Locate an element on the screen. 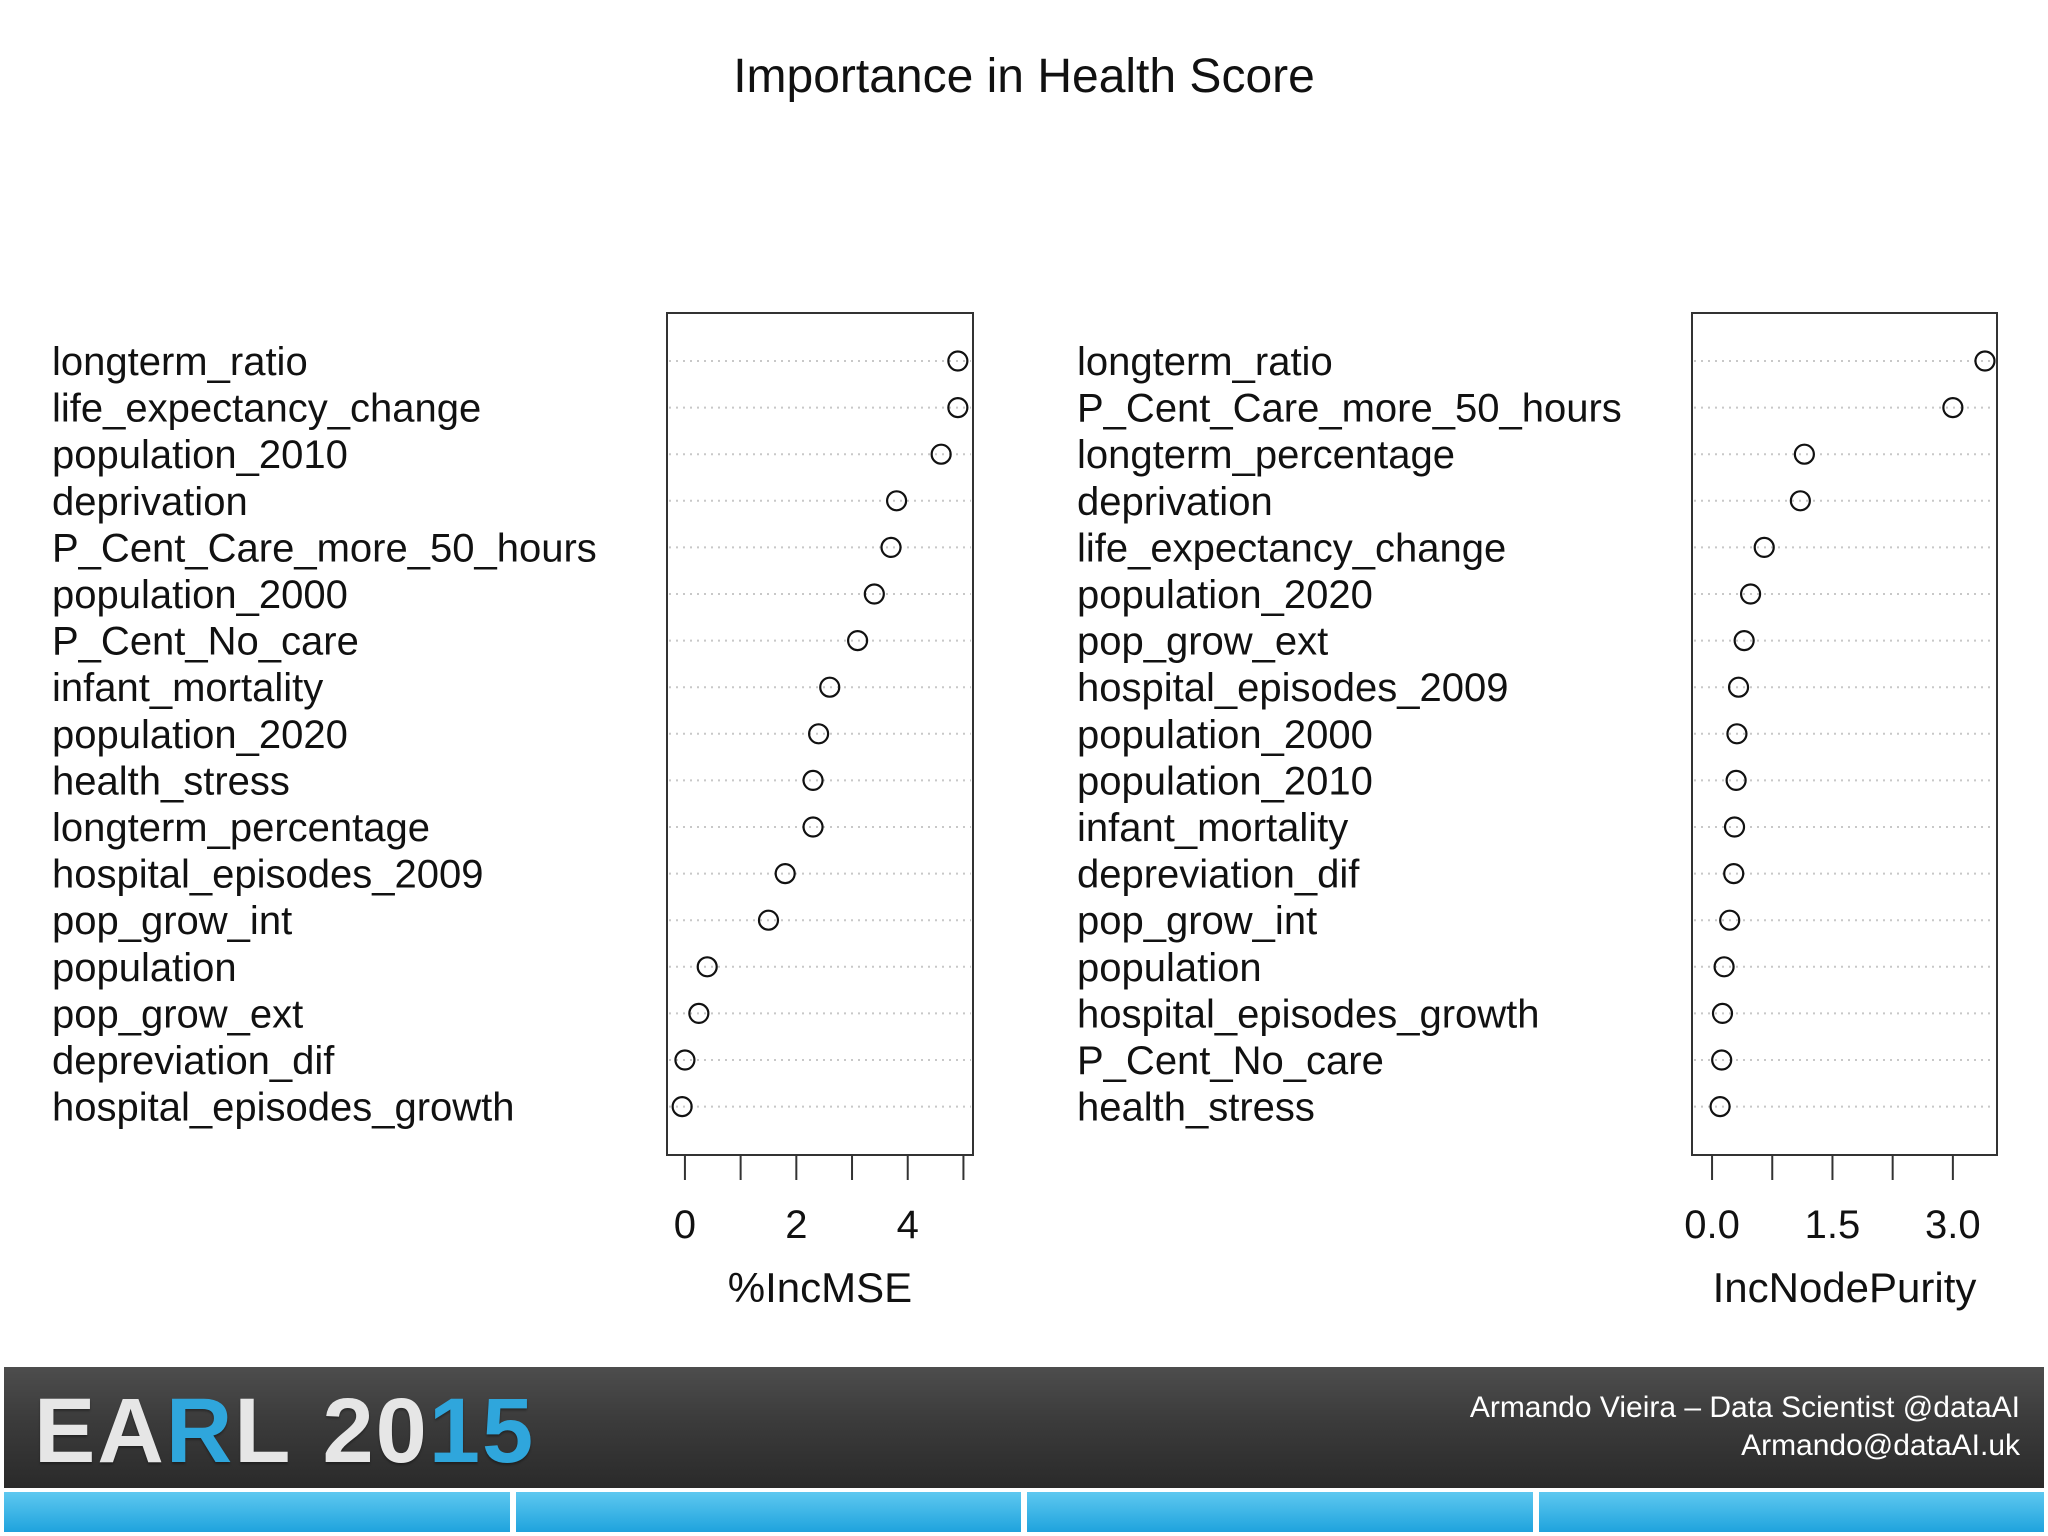  tick-label: 4 is located at coordinates (908, 1225).